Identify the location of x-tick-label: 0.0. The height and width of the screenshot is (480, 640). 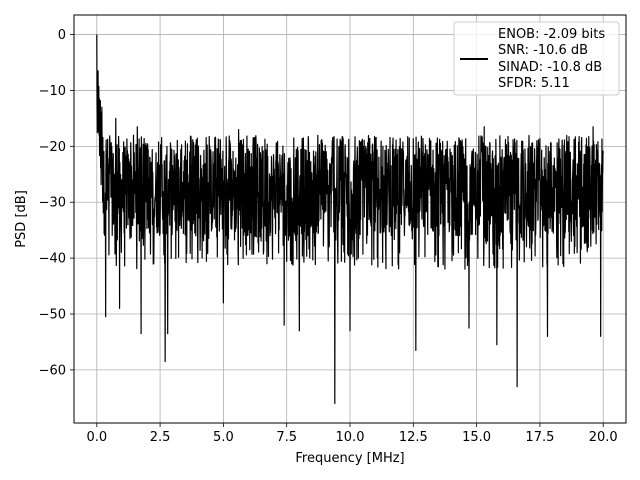
(96, 437).